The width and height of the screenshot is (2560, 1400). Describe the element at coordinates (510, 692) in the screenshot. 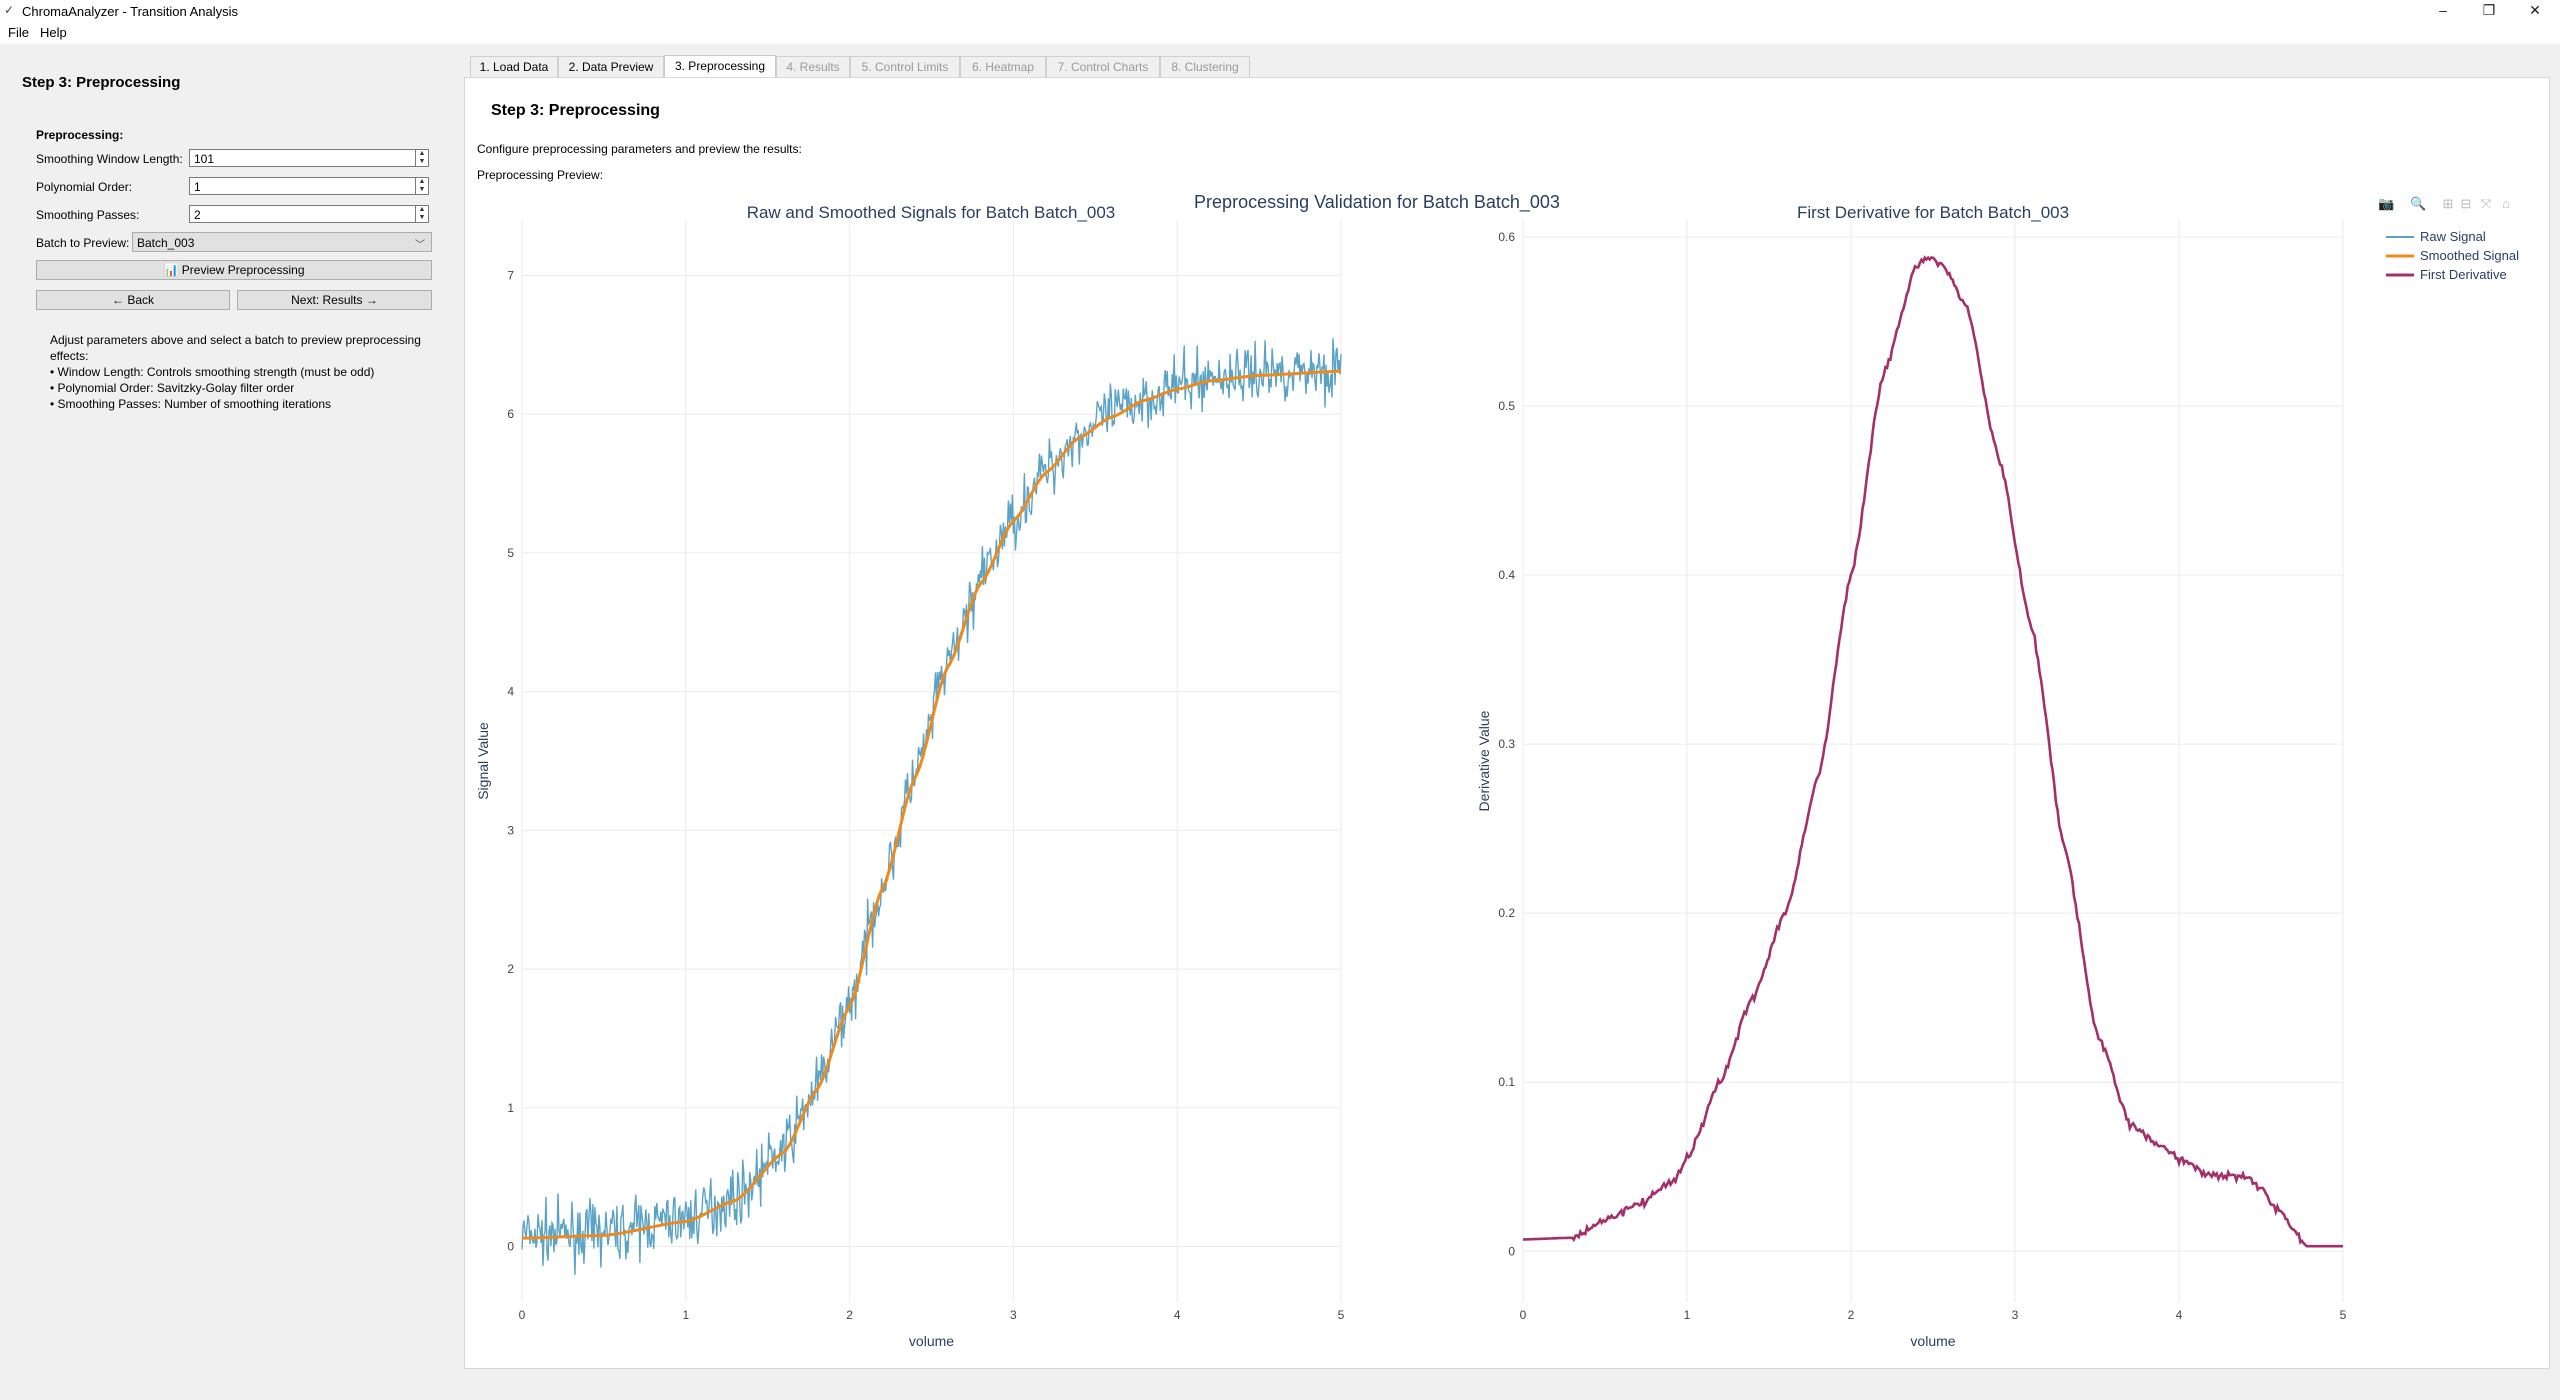

I see `signal-y-tick-label: 4` at that location.